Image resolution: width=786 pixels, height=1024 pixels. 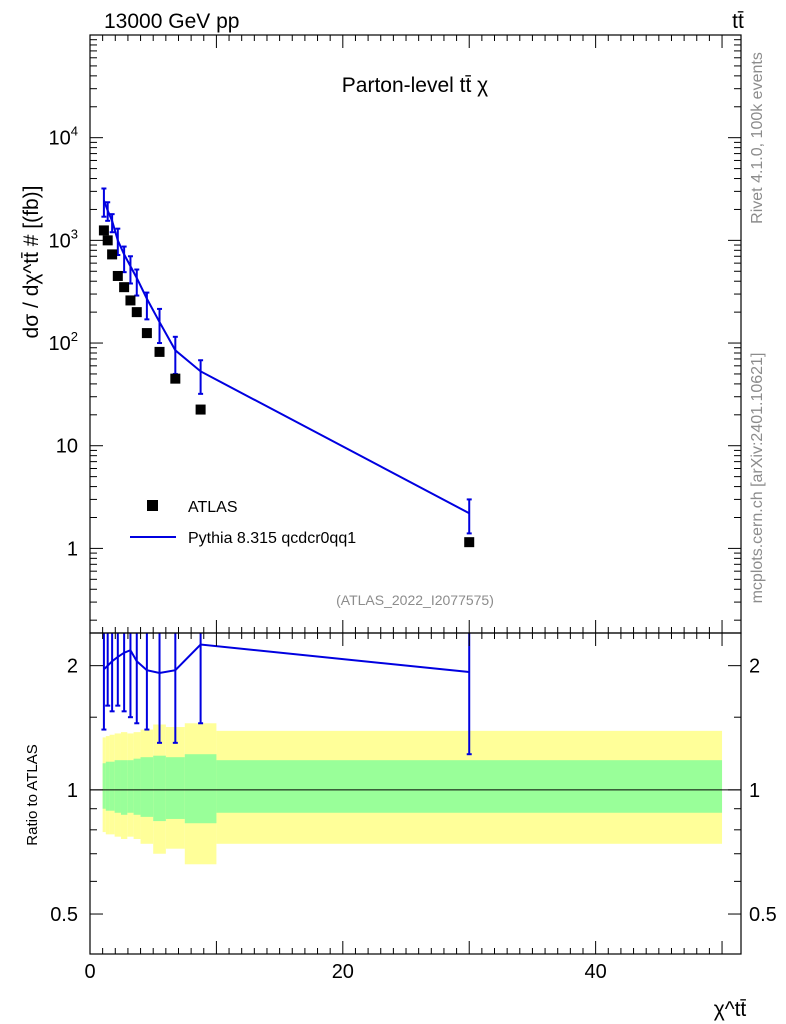 What do you see at coordinates (152, 505) in the screenshot?
I see `legend-atlas-marker` at bounding box center [152, 505].